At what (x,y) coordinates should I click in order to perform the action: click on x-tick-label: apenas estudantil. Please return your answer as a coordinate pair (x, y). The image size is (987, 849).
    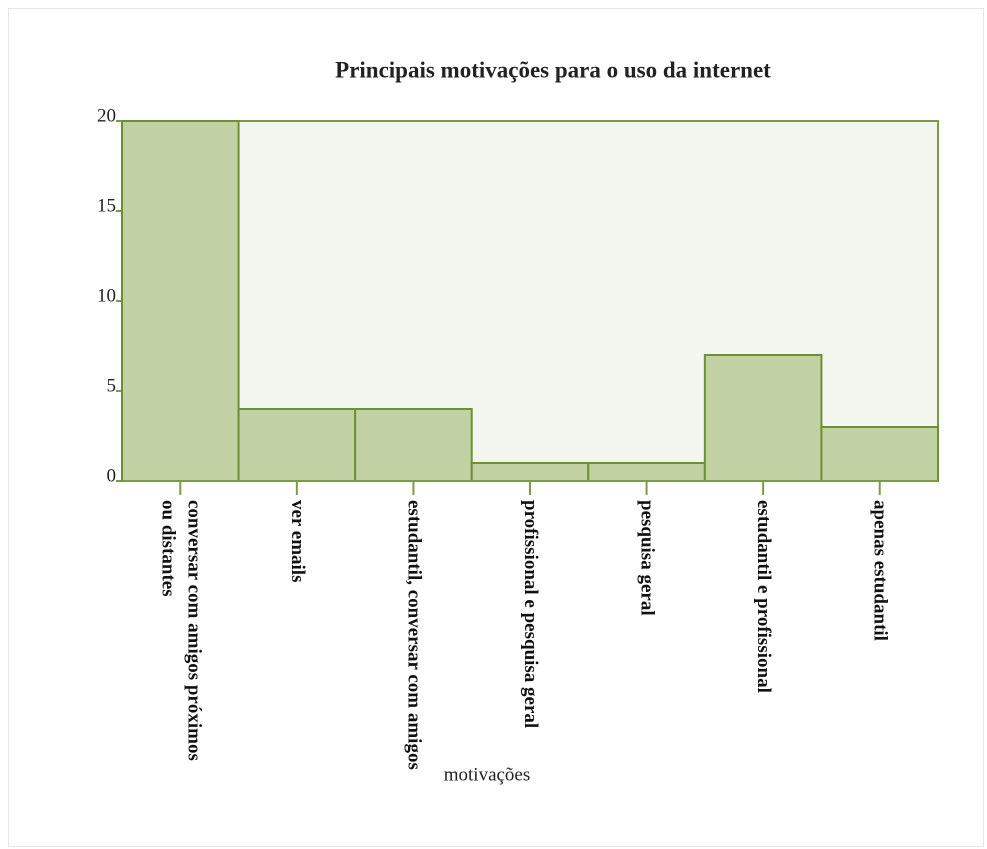
    Looking at the image, I should click on (880, 570).